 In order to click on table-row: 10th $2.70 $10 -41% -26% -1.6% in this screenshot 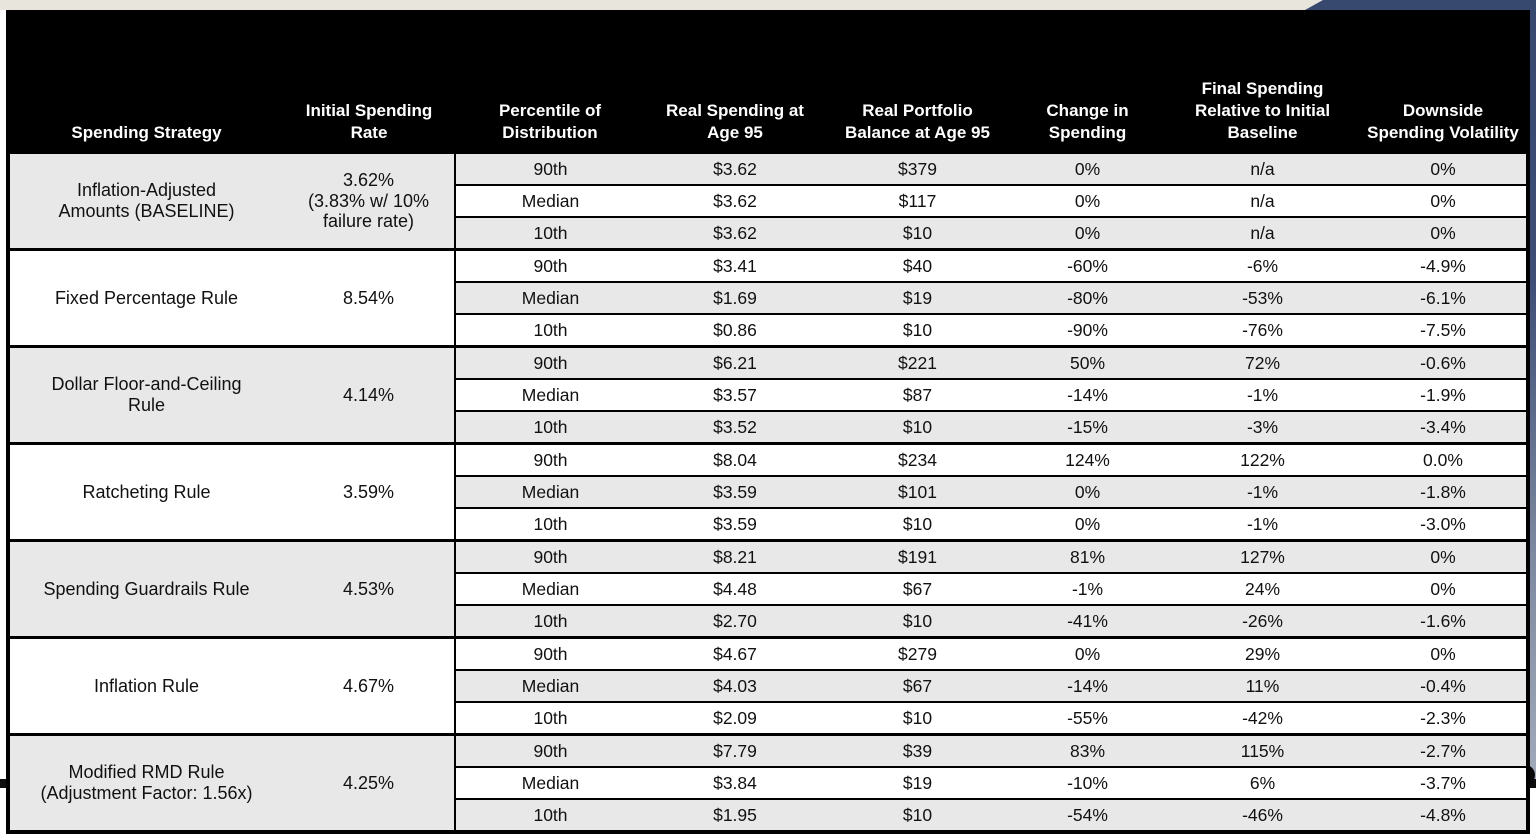, I will do `click(768, 621)`.